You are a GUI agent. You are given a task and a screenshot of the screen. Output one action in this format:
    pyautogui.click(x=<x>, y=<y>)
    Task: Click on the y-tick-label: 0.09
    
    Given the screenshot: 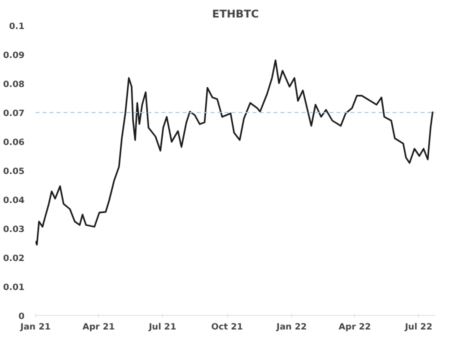 What is the action you would take?
    pyautogui.click(x=13, y=56)
    